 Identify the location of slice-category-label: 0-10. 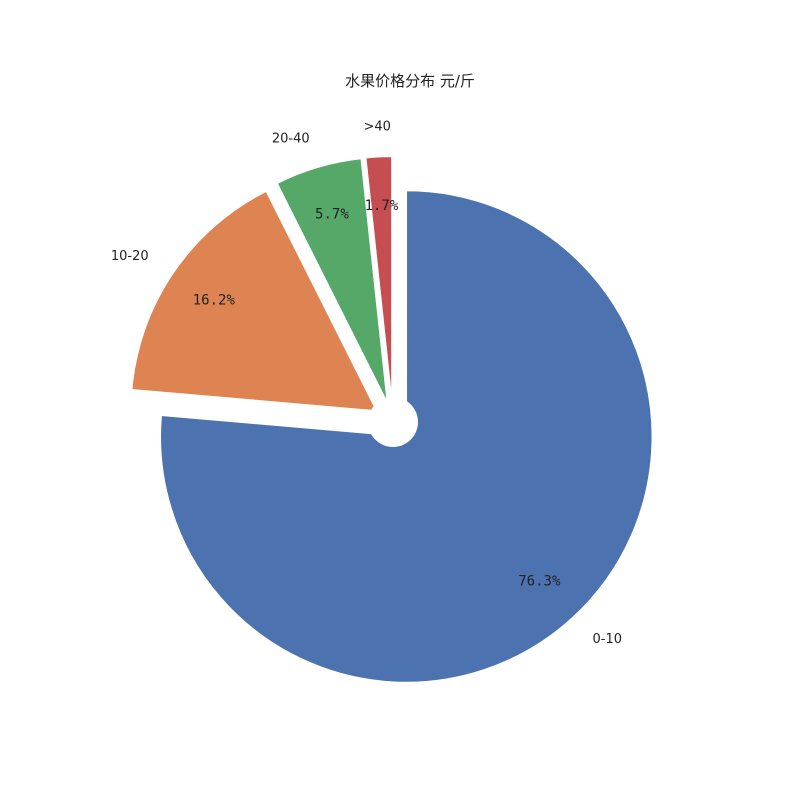
(608, 639).